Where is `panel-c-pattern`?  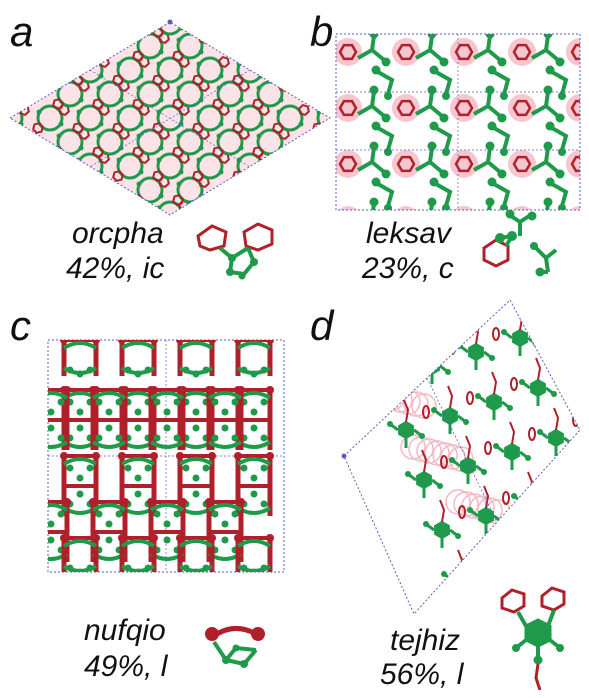 panel-c-pattern is located at coordinates (161, 456).